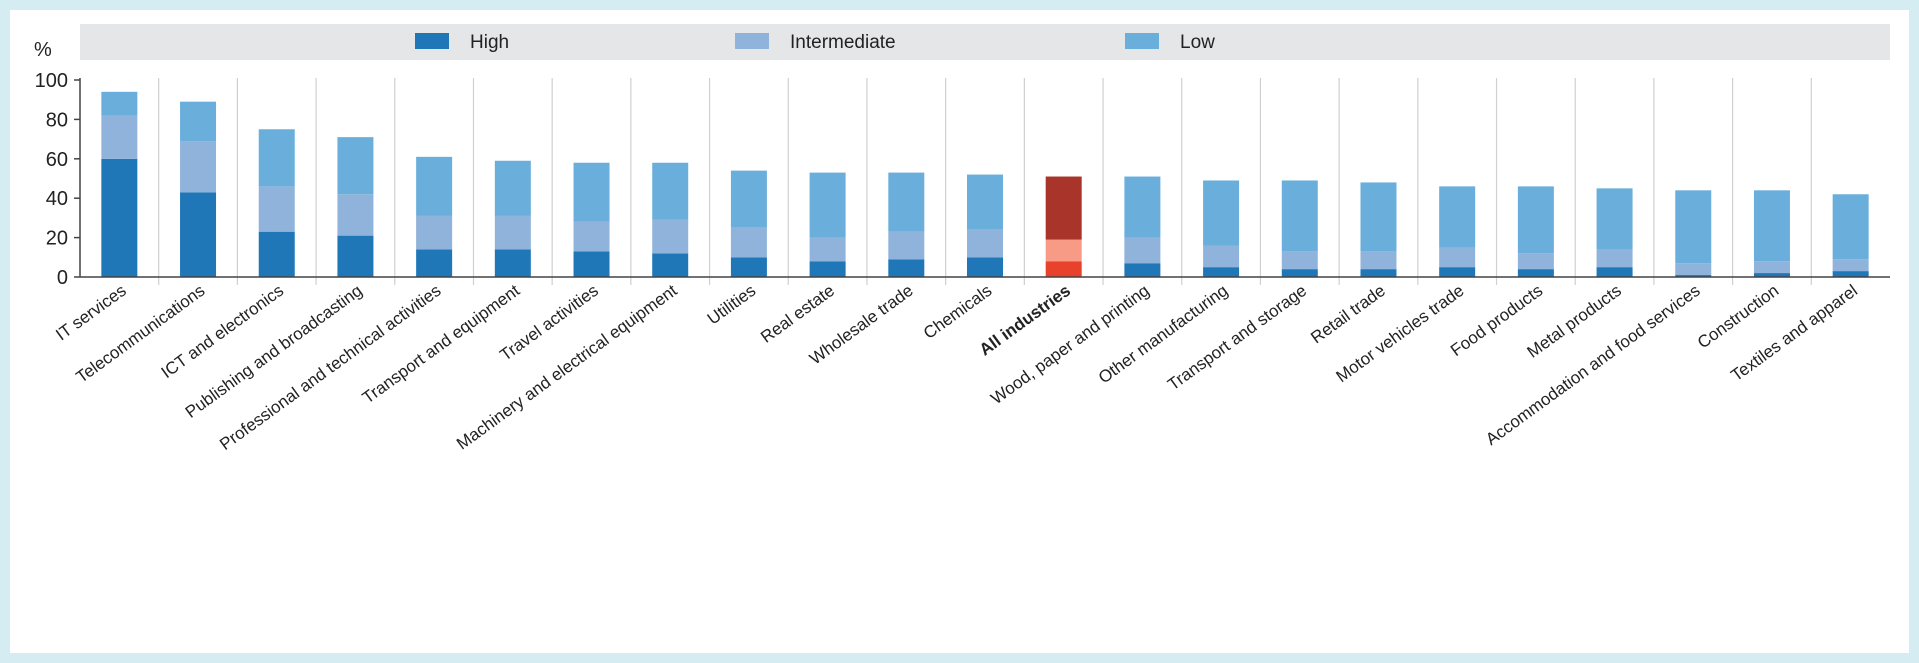 This screenshot has width=1919, height=663. What do you see at coordinates (1535, 220) in the screenshot?
I see `bar-food-products-low` at bounding box center [1535, 220].